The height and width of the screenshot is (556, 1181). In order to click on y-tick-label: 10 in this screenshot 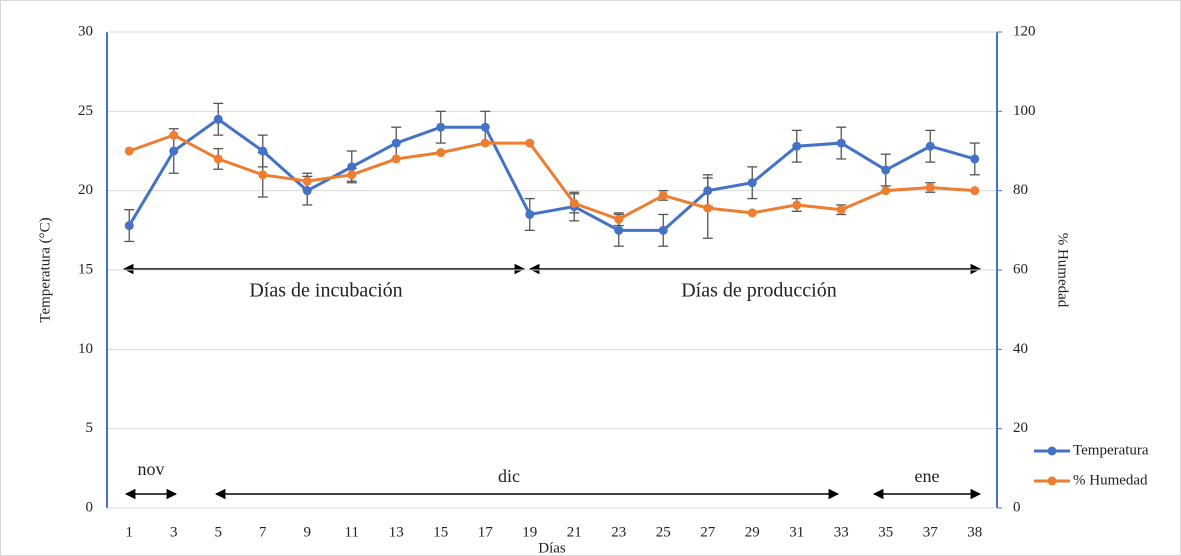, I will do `click(85, 349)`.